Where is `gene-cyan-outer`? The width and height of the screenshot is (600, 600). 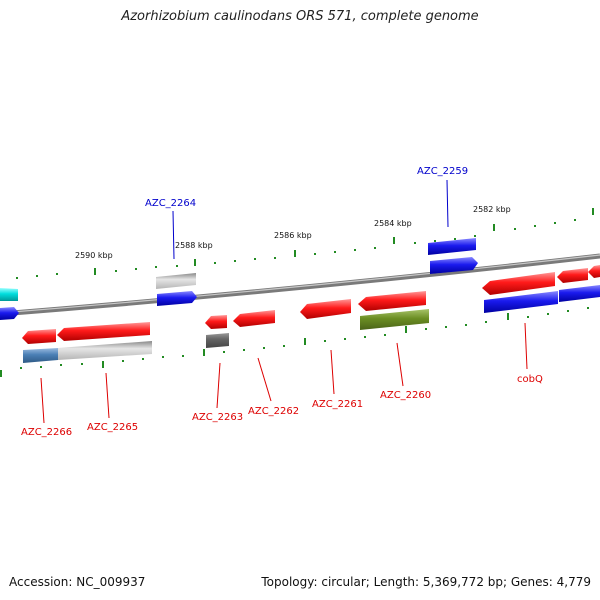 gene-cyan-outer is located at coordinates (9, 294).